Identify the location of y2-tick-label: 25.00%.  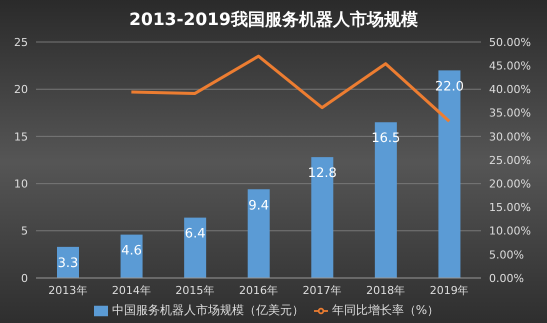
(510, 160).